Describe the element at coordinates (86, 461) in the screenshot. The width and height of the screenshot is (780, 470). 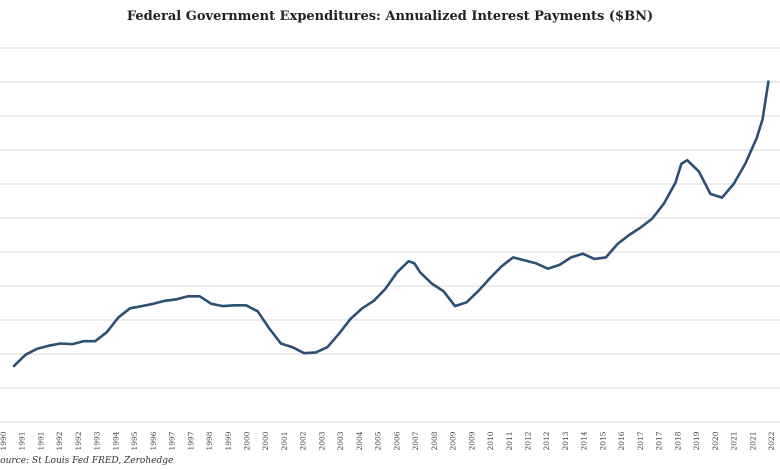
I see `source-note: Source: St Louis Fed FRED, Zerohedge` at that location.